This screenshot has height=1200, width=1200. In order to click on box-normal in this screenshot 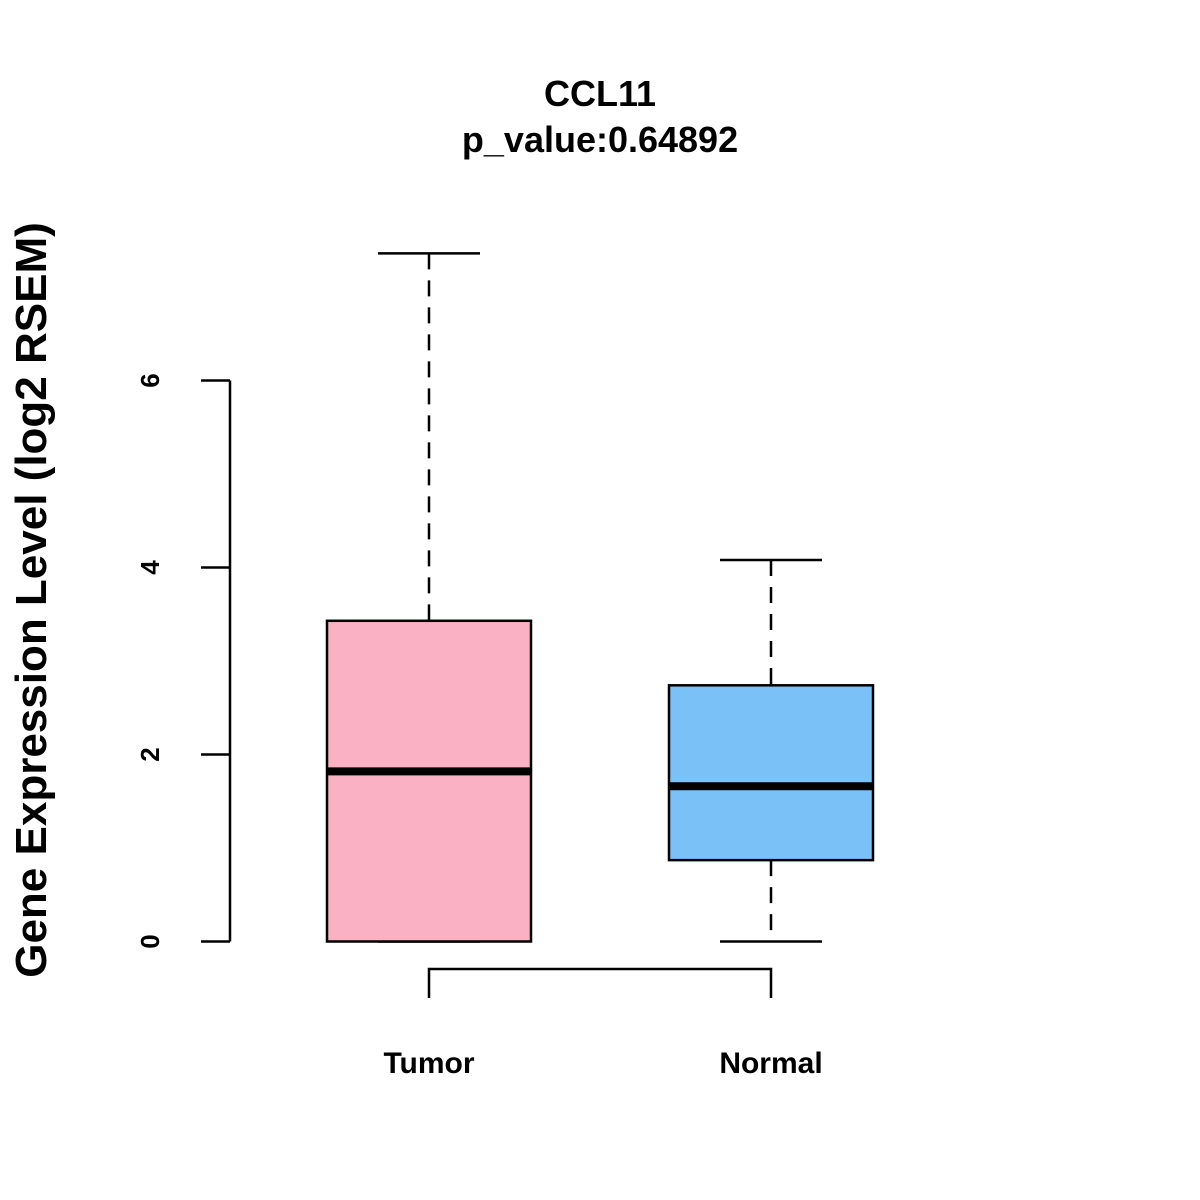, I will do `click(771, 773)`.